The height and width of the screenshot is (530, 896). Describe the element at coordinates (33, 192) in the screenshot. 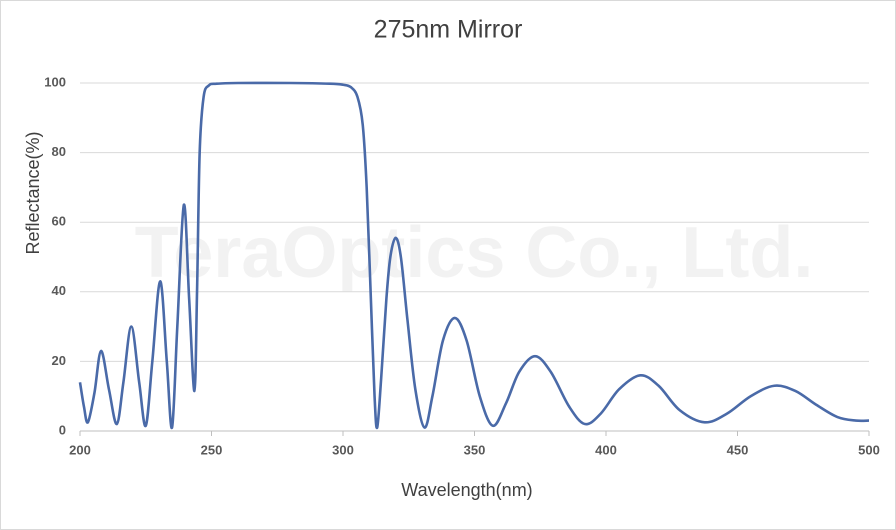

I see `y-axis-label: Reflectance(%)` at that location.